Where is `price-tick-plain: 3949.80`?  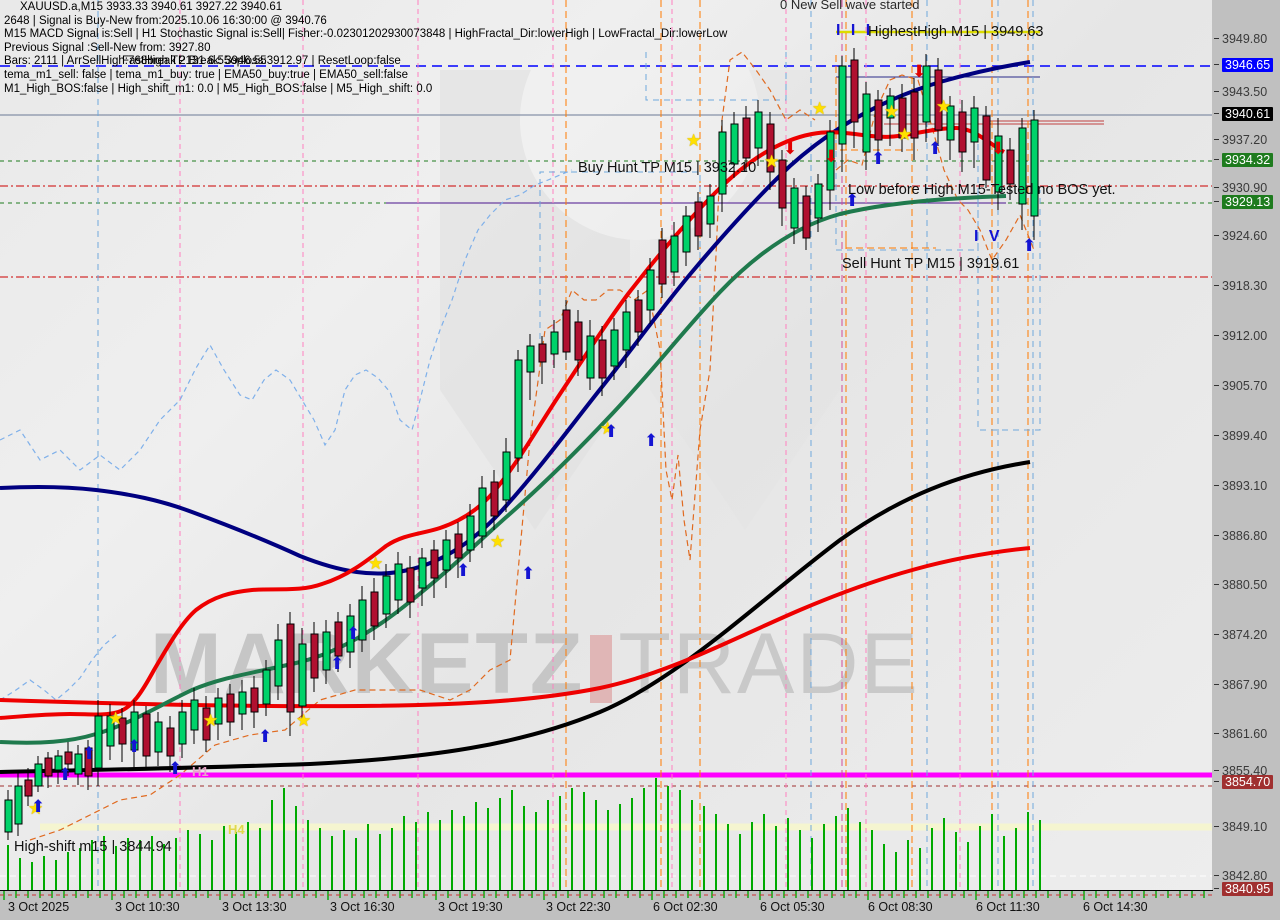
price-tick-plain: 3949.80 is located at coordinates (1246, 40).